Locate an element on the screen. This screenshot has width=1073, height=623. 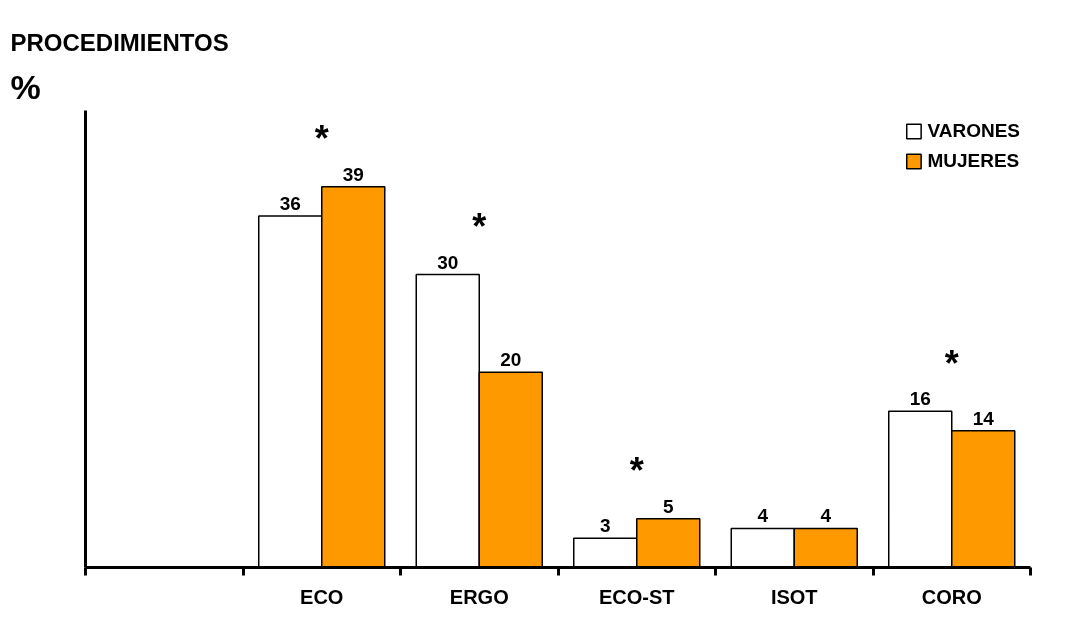
data-label: 16 is located at coordinates (920, 399).